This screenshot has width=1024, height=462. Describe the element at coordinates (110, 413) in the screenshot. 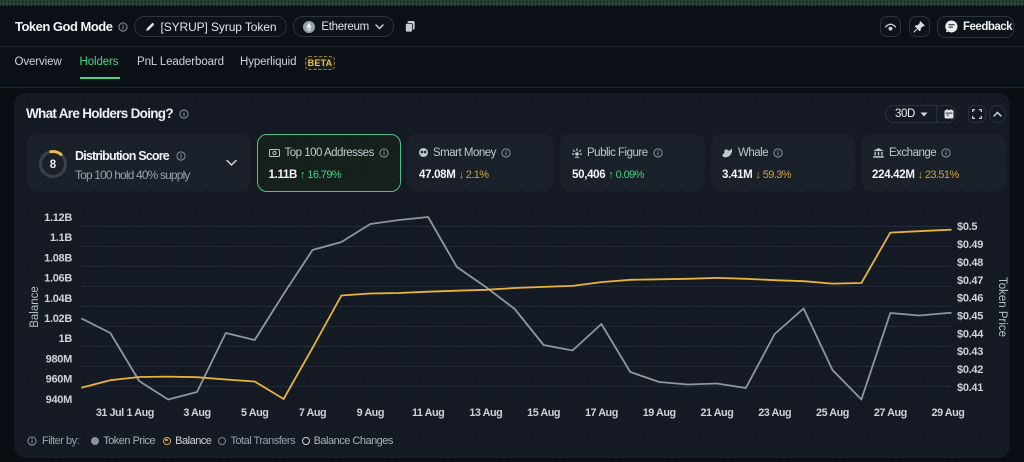

I see `svg-text: 31 Jul` at that location.